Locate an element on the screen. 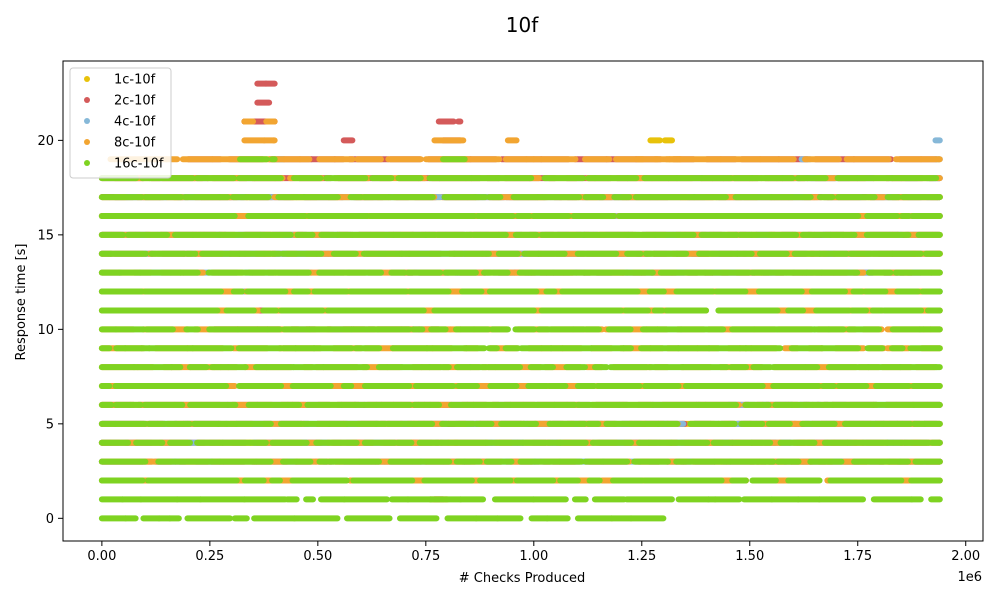 This screenshot has width=1000, height=600. x-tick-label: 0.00 is located at coordinates (101, 556).